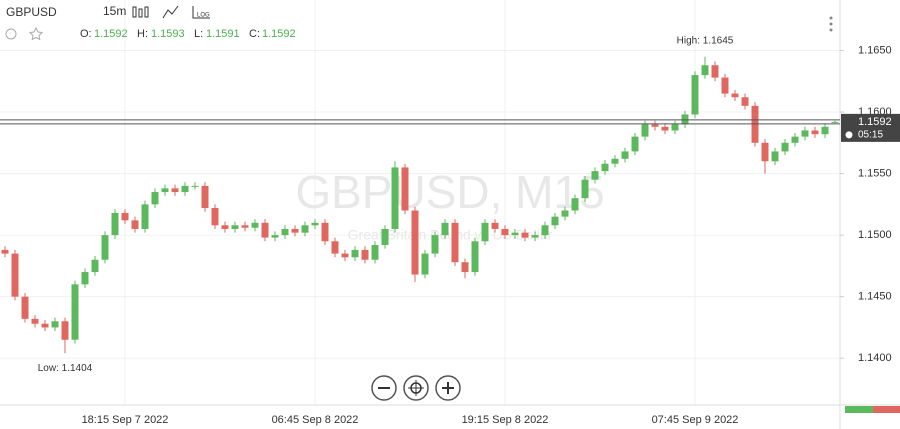 The width and height of the screenshot is (900, 429). I want to click on timeframe: 15m, so click(114, 11).